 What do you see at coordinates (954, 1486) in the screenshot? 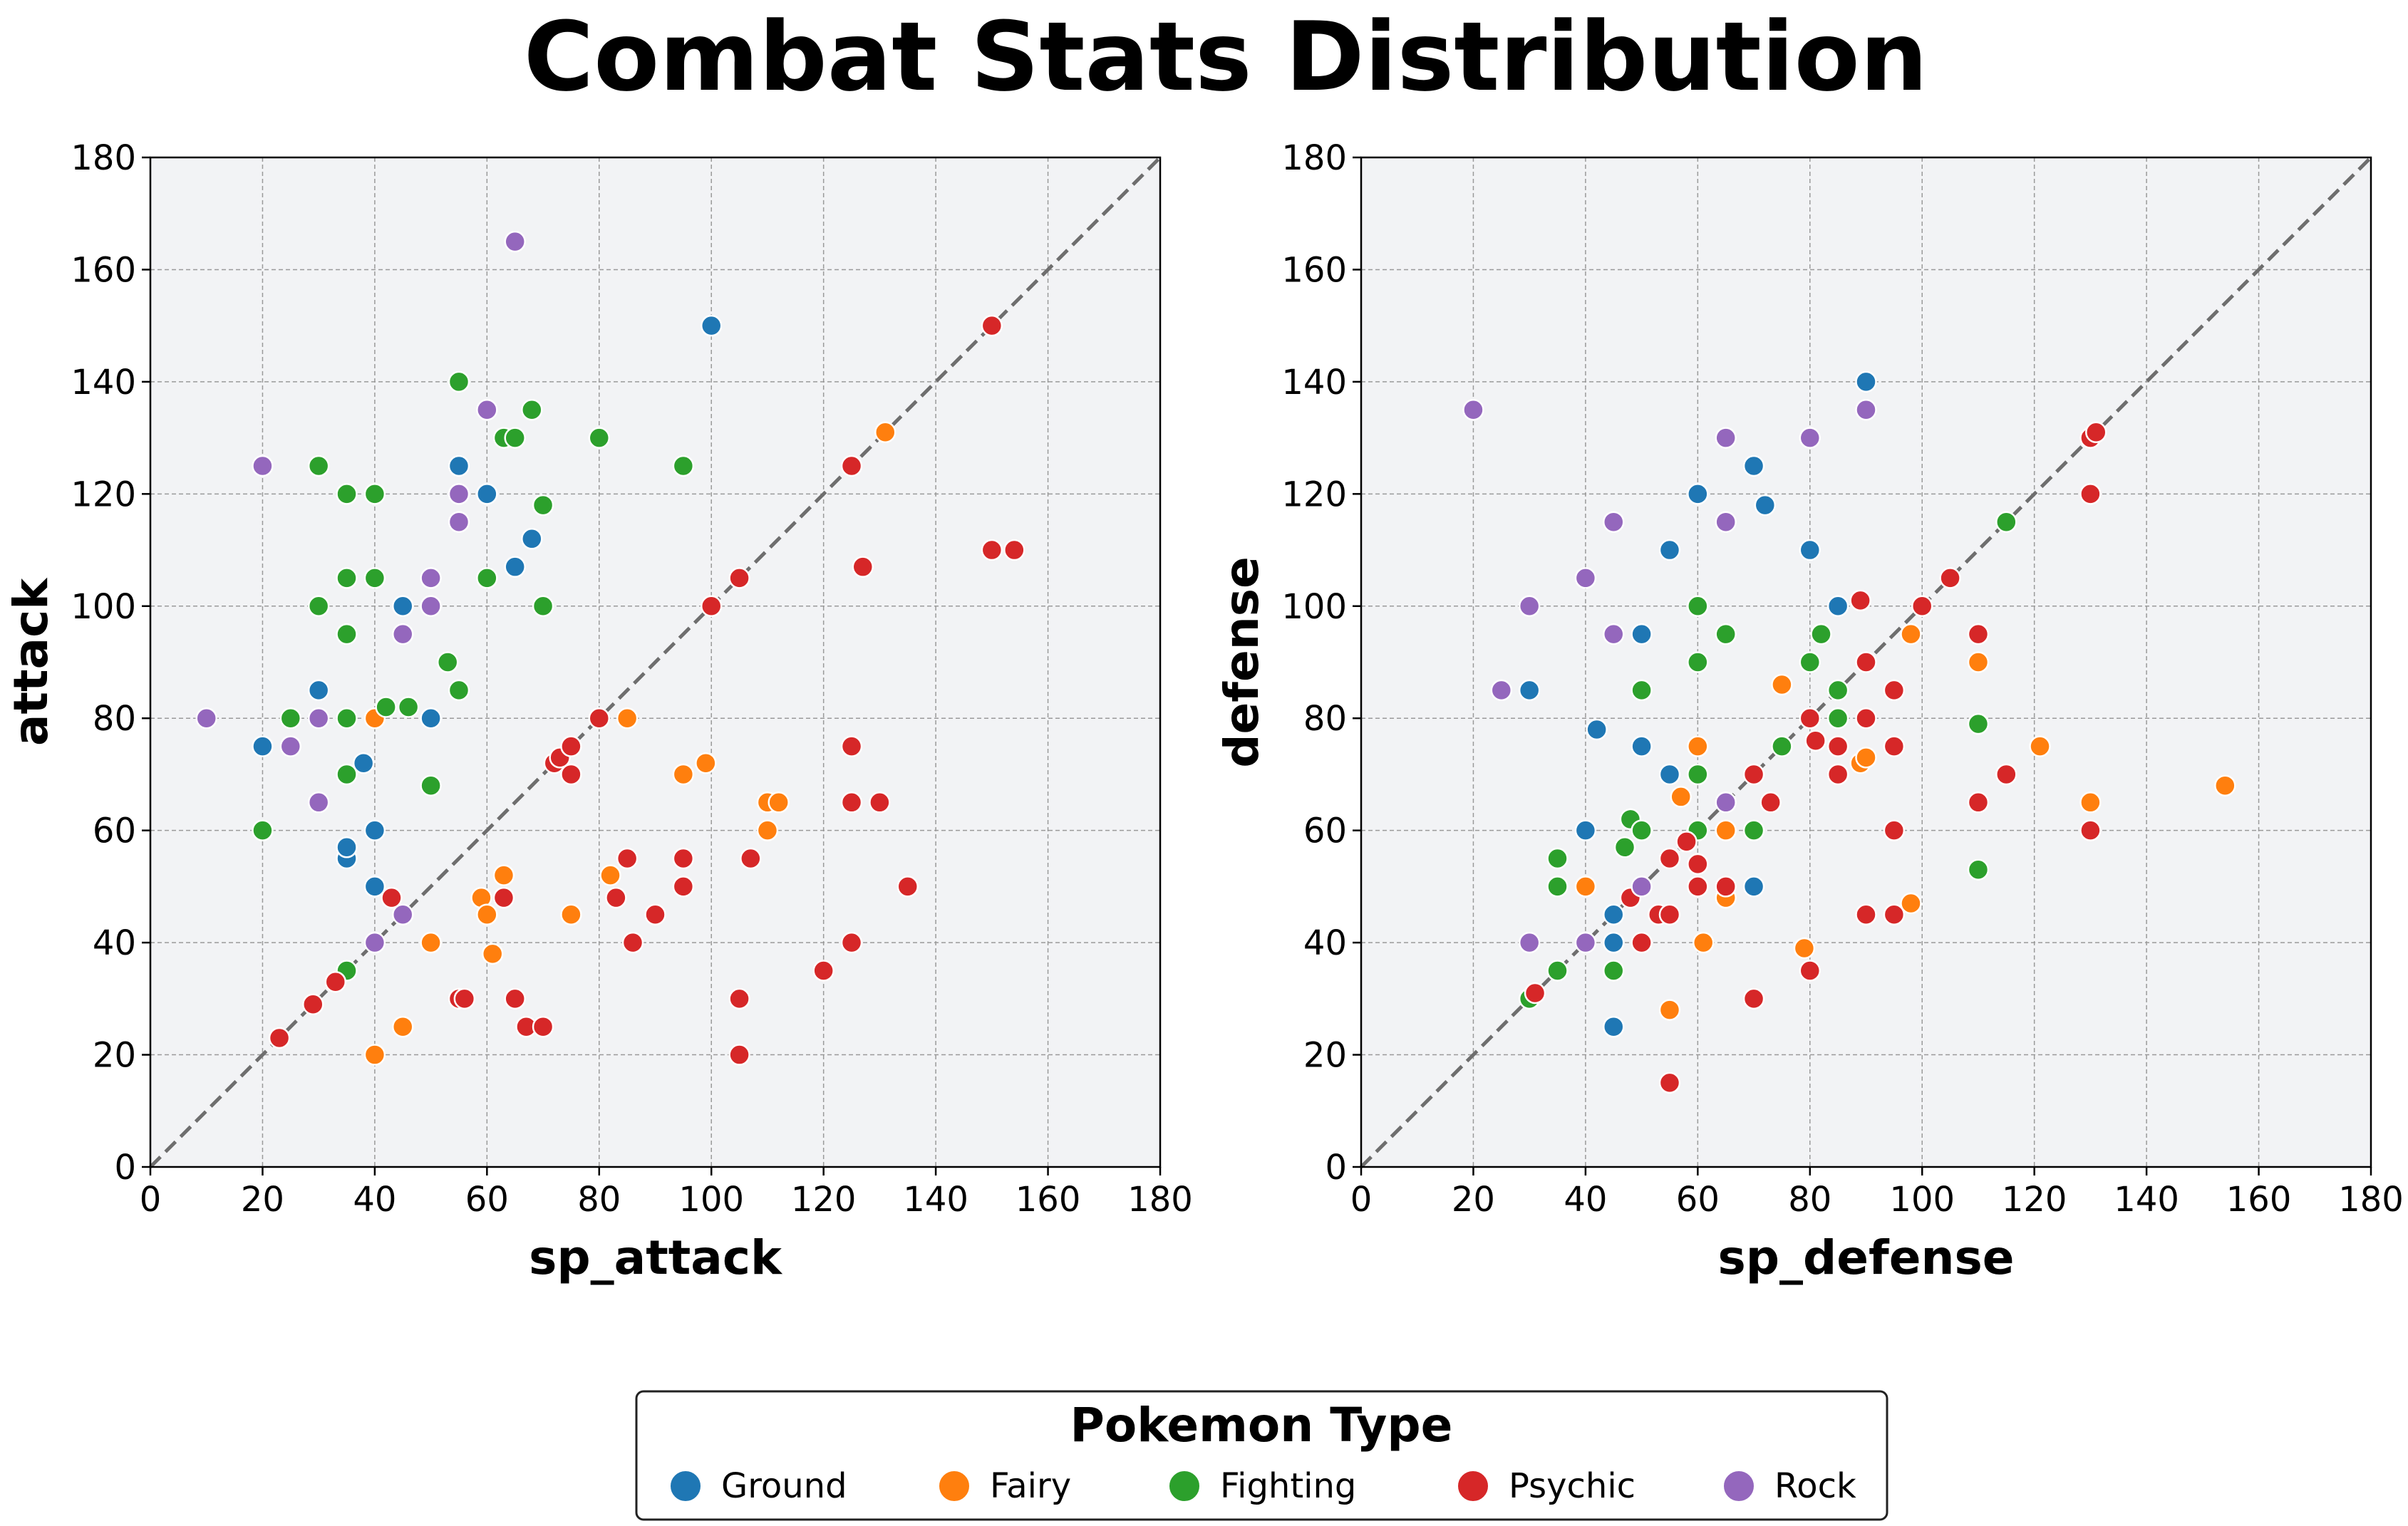
I see `legend-marker-fairy` at bounding box center [954, 1486].